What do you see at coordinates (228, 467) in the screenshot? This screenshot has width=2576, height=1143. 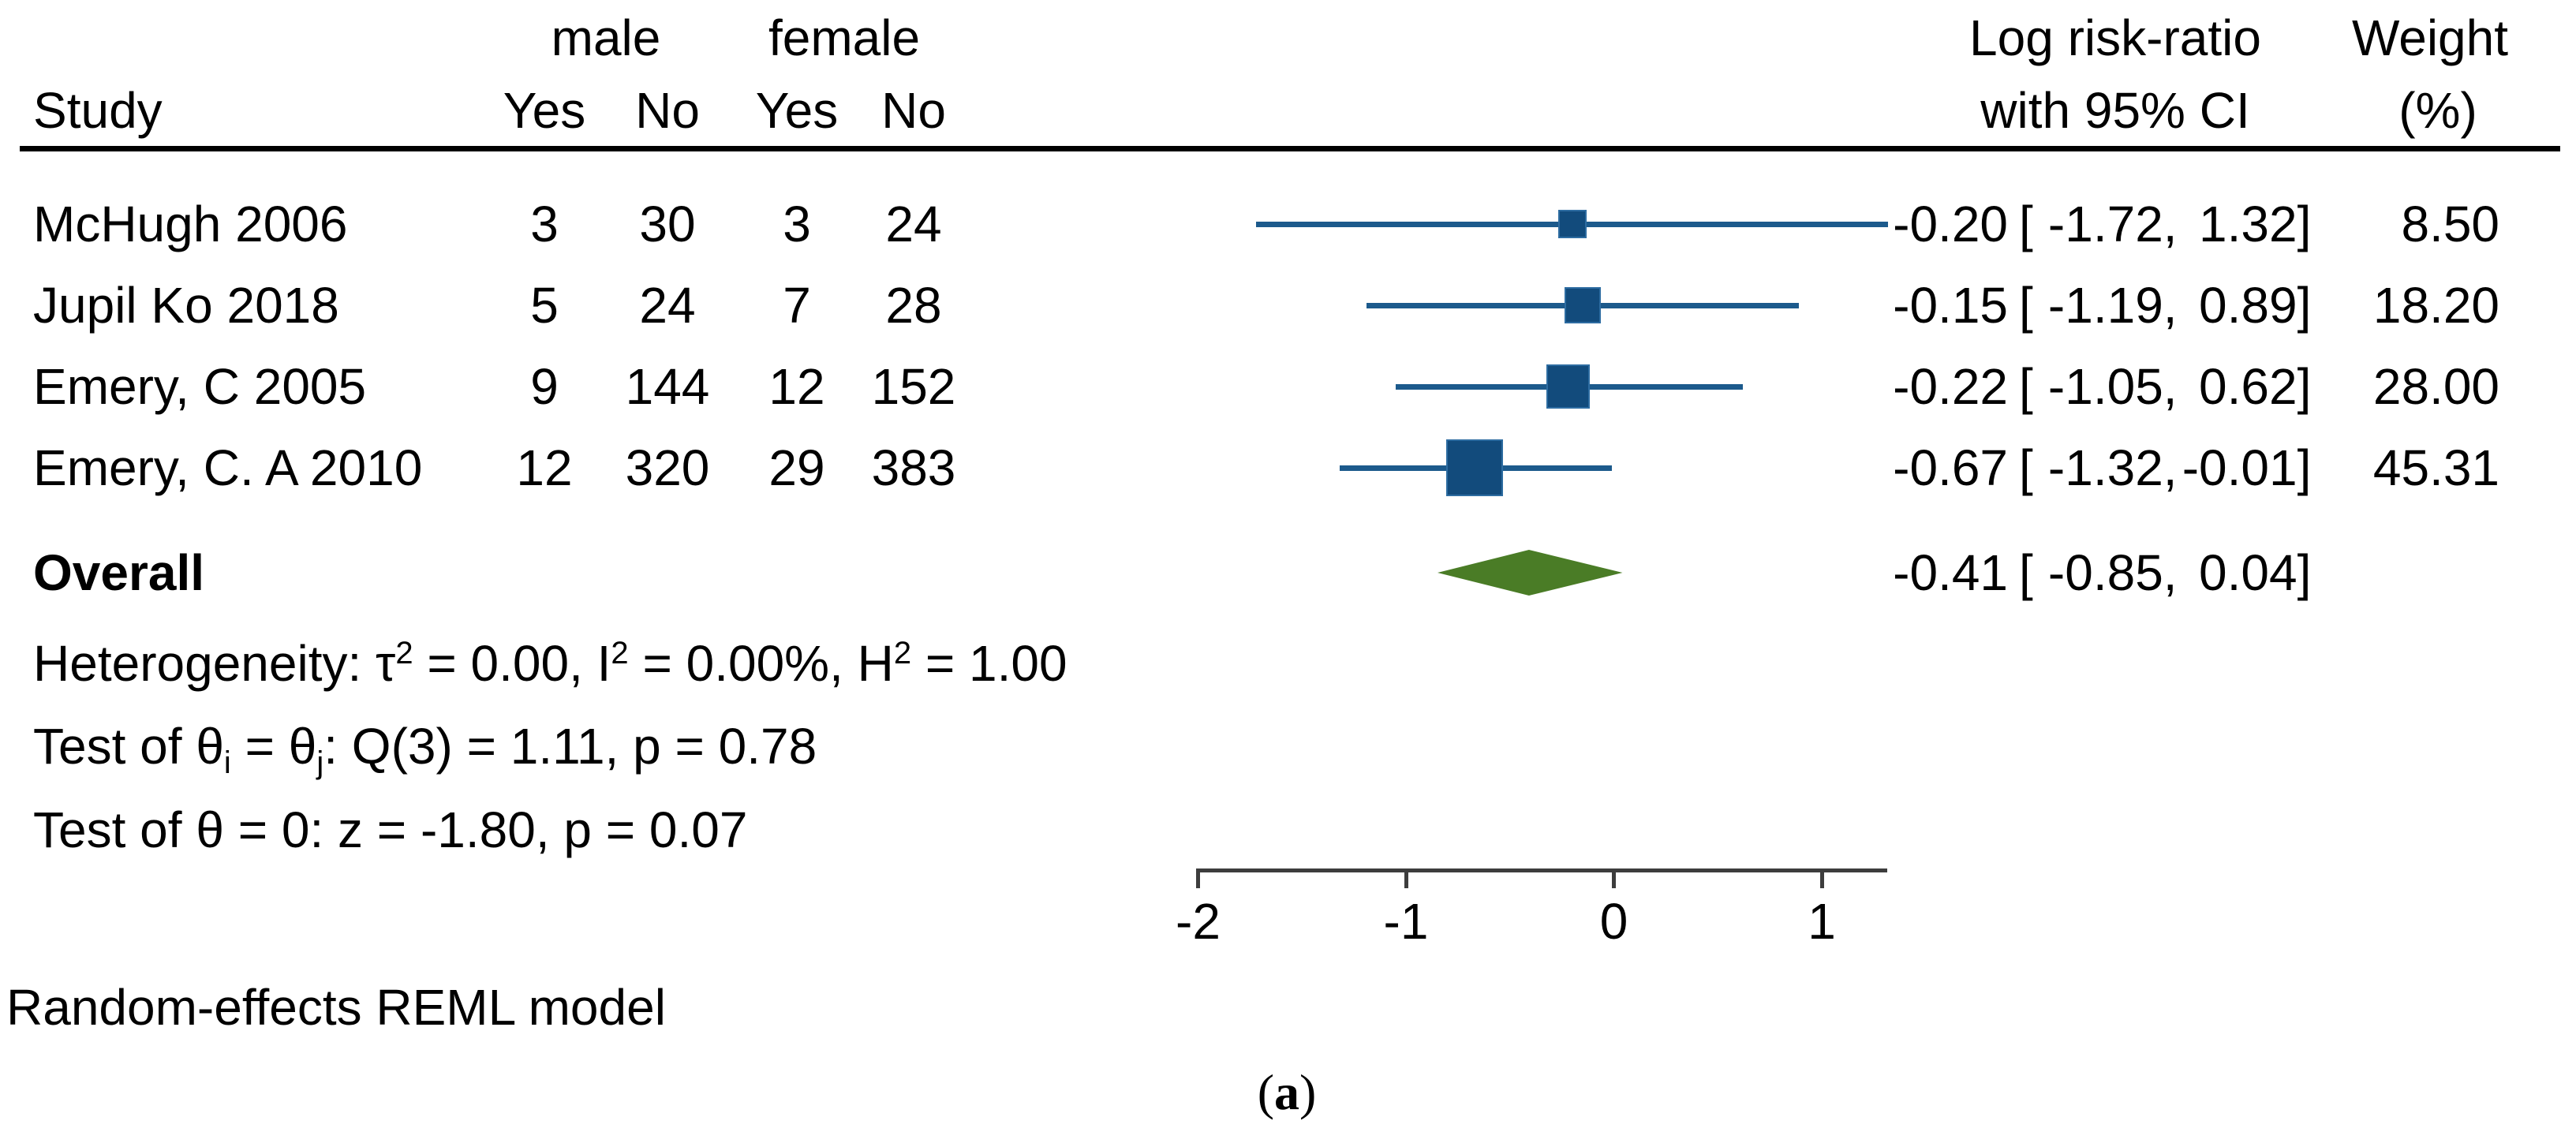 I see `study-name: Emery, C. A 2010` at bounding box center [228, 467].